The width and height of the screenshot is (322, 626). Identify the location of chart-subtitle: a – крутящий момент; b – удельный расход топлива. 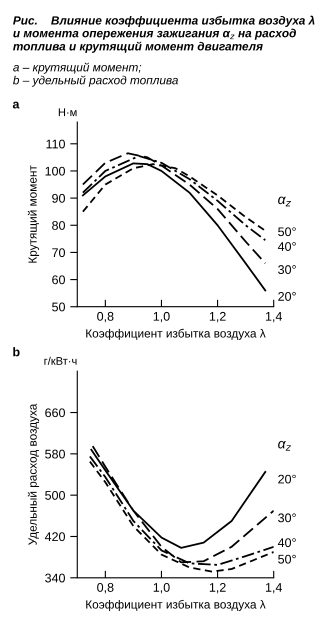
(95, 74).